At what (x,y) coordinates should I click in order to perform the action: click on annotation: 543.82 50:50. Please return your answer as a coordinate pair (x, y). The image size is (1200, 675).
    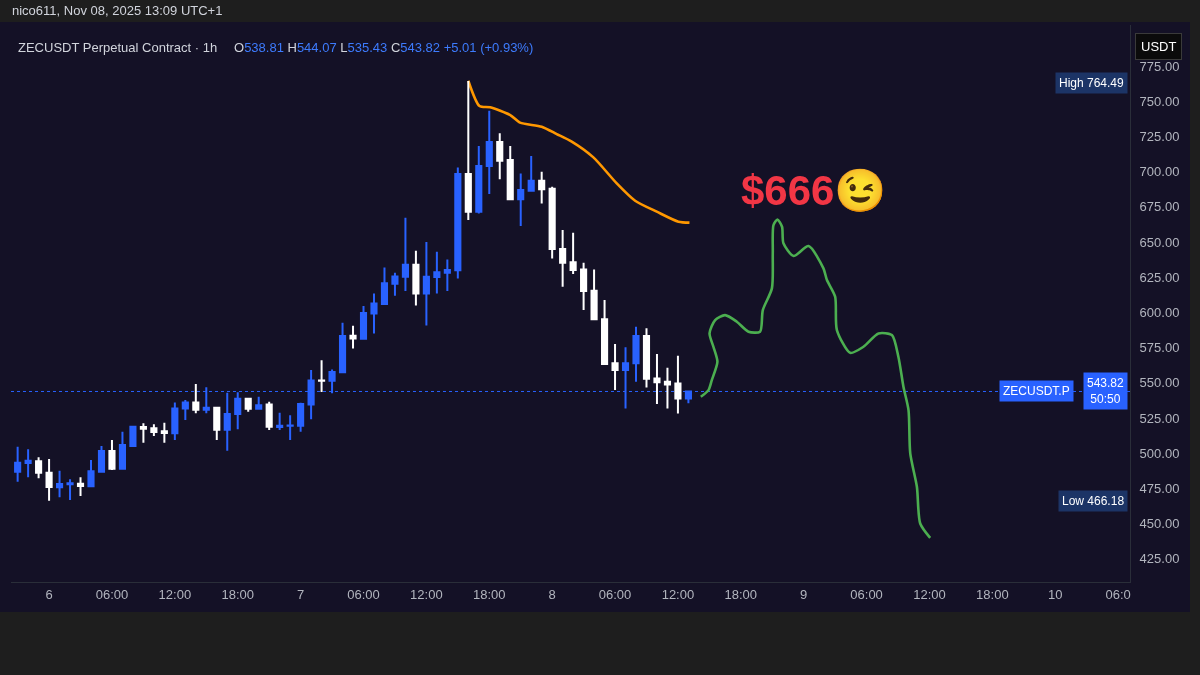
    Looking at the image, I should click on (1106, 391).